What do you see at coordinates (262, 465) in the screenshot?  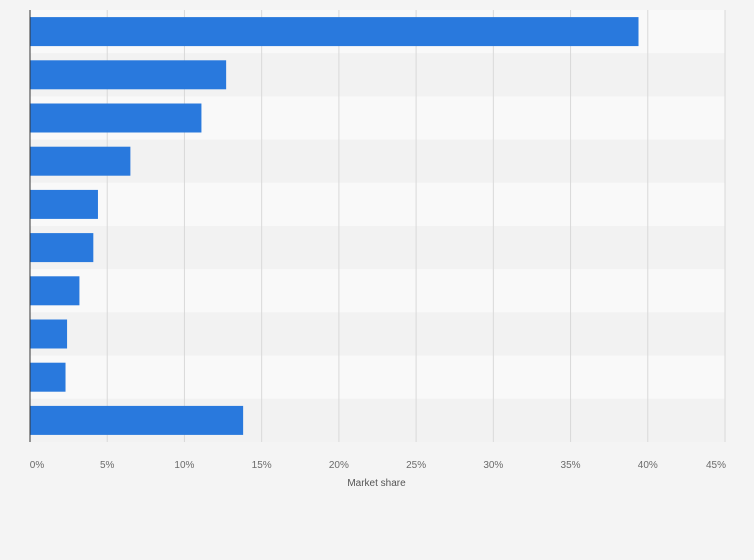 I see `x-tick-label: 15%` at bounding box center [262, 465].